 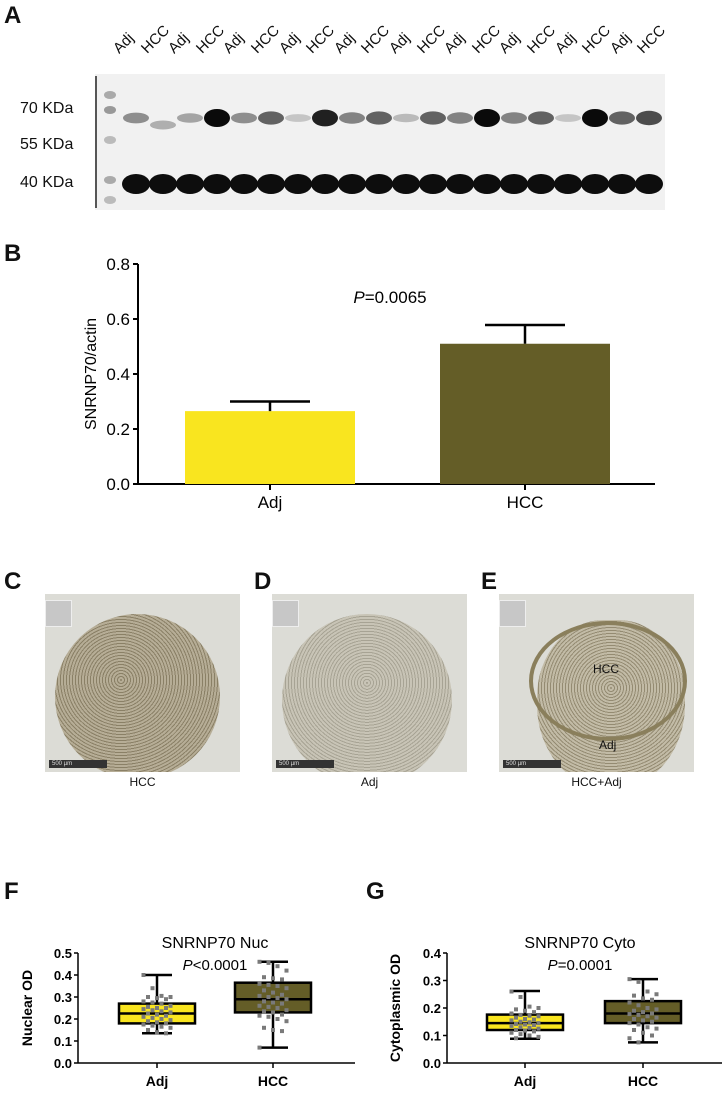 What do you see at coordinates (606, 669) in the screenshot?
I see `region-label-hcc: HCC` at bounding box center [606, 669].